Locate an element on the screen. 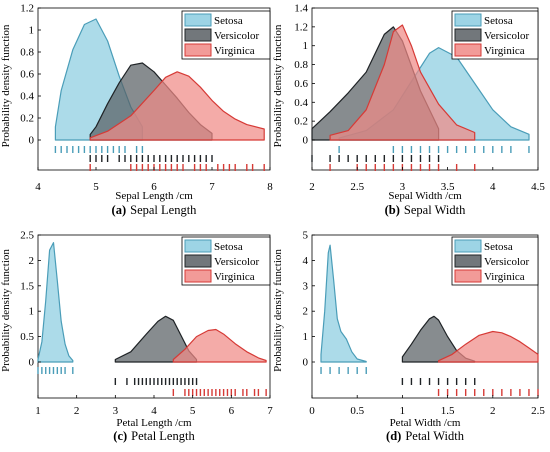 This screenshot has width=550, height=452. panel-caption: (d) Petal Width is located at coordinates (425, 436).